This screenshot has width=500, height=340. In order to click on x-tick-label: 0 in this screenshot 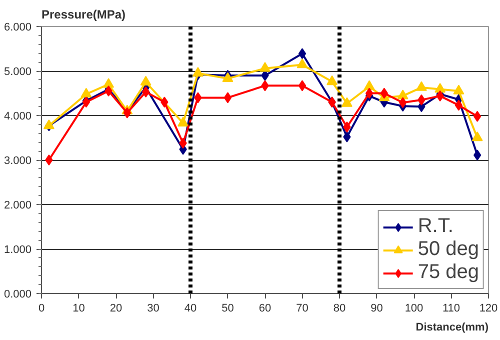, I will do `click(41, 308)`.